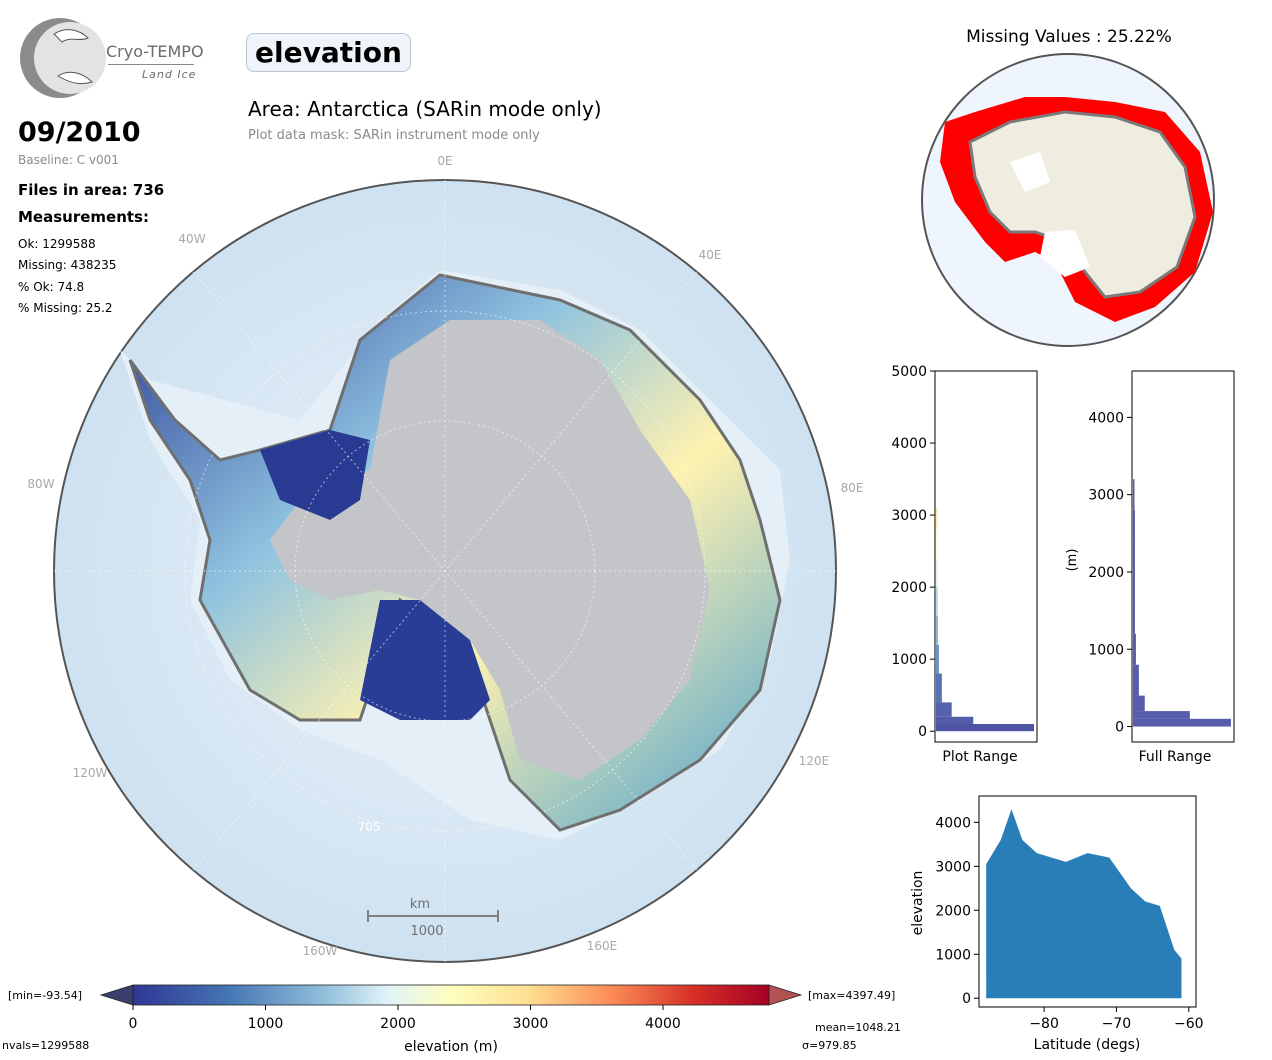 Image resolution: width=1272 pixels, height=1060 pixels. What do you see at coordinates (67, 265) in the screenshot?
I see `missing-count: Missing: 438235` at bounding box center [67, 265].